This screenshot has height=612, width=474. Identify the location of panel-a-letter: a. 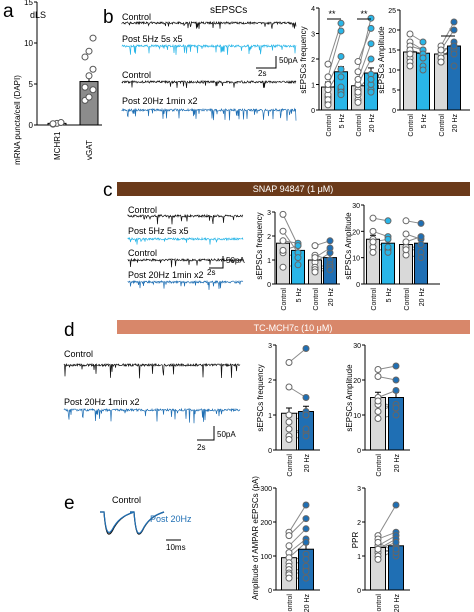
(8, 11).